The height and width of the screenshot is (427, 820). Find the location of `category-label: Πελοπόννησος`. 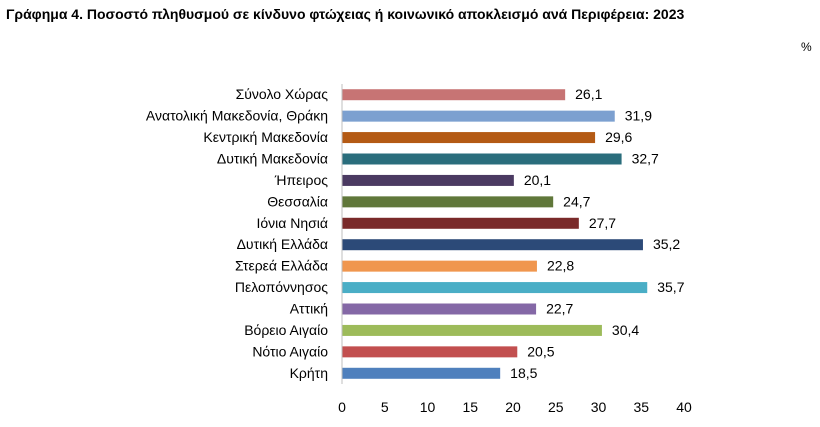

category-label: Πελοπόννησος is located at coordinates (281, 287).